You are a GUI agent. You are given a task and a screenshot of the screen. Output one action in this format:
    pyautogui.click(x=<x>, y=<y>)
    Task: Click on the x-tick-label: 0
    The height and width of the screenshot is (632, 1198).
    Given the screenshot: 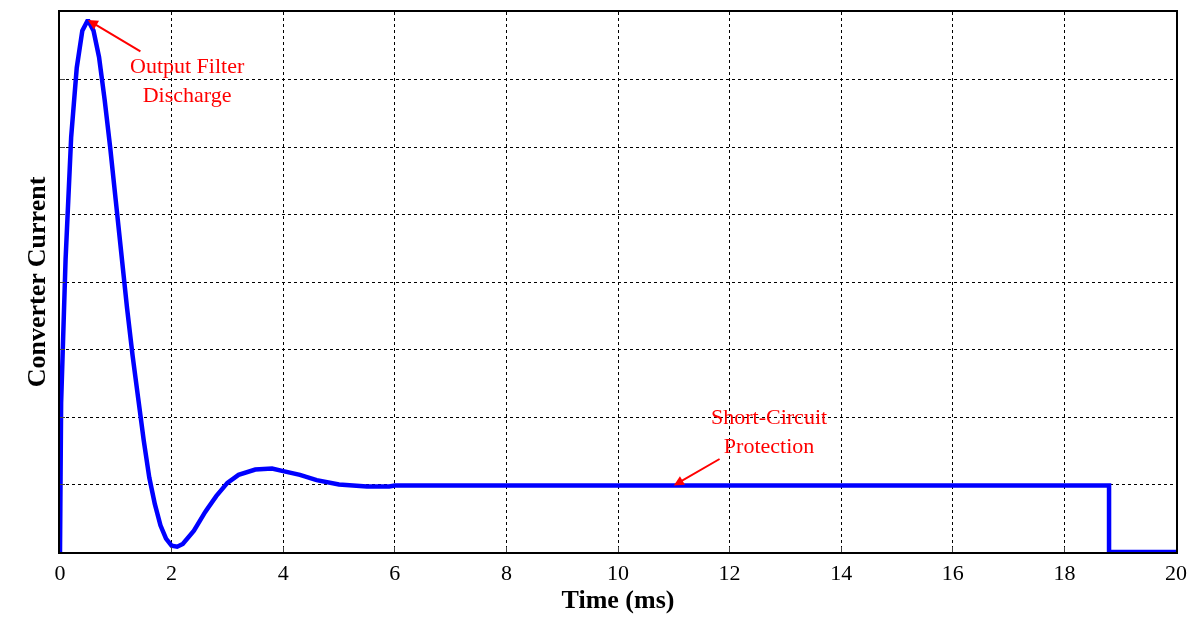 What is the action you would take?
    pyautogui.click(x=60, y=573)
    